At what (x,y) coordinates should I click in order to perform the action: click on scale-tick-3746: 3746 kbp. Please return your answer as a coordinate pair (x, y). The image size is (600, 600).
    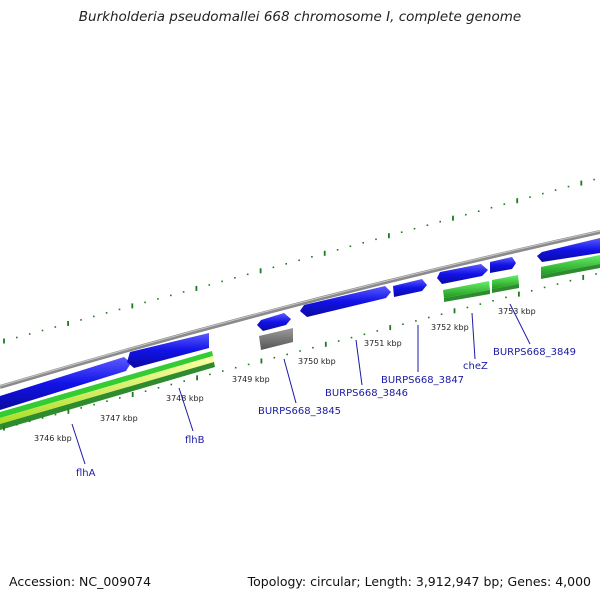
    Looking at the image, I should click on (53, 438).